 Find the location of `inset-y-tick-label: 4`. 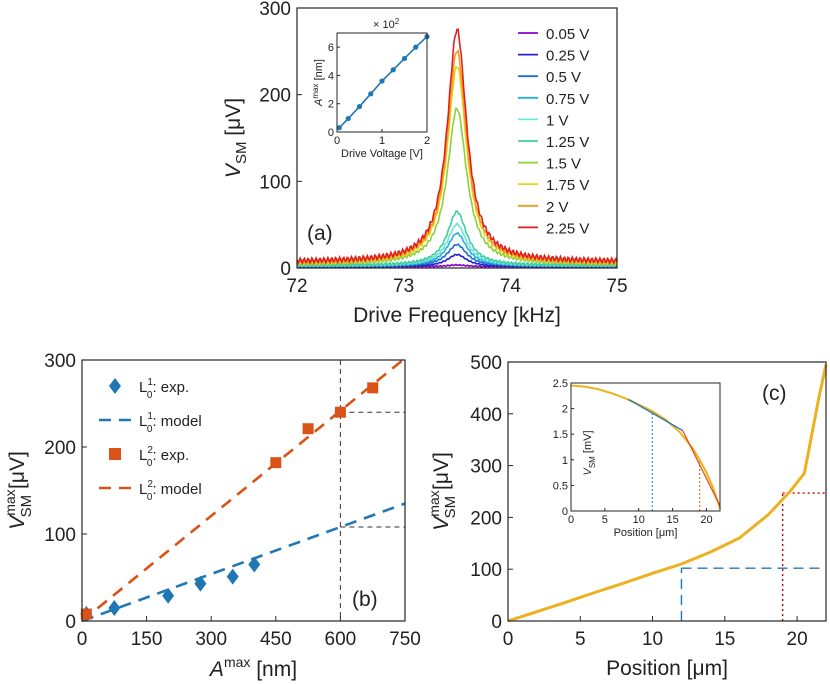

inset-y-tick-label: 4 is located at coordinates (331, 76).